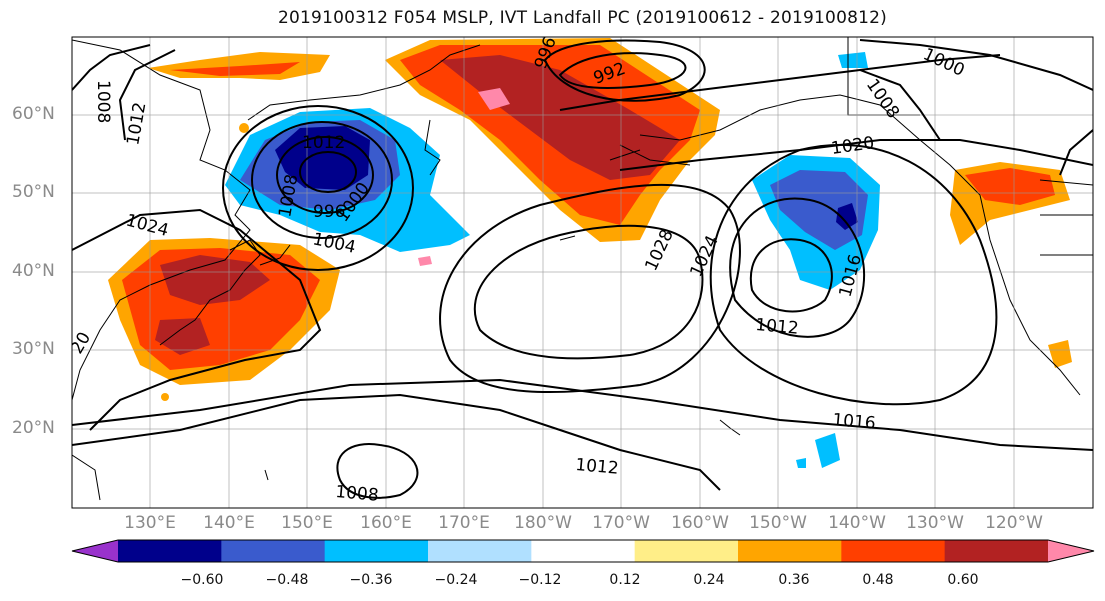 The width and height of the screenshot is (1105, 601). Describe the element at coordinates (1014, 523) in the screenshot. I see `lon-label: 120°W` at that location.